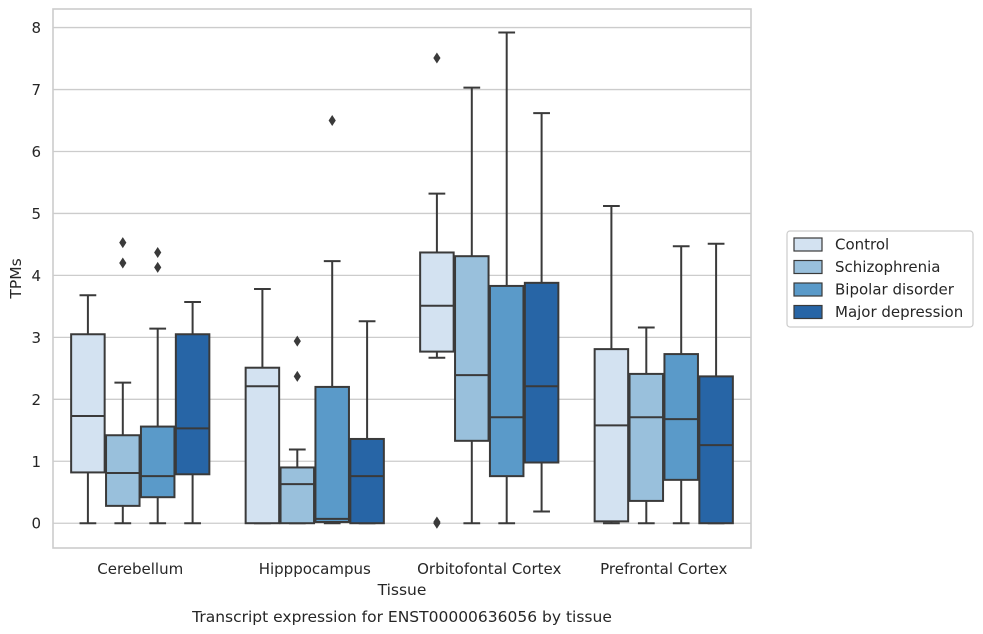  What do you see at coordinates (887, 267) in the screenshot?
I see `legend-label: Schizophrenia` at bounding box center [887, 267].